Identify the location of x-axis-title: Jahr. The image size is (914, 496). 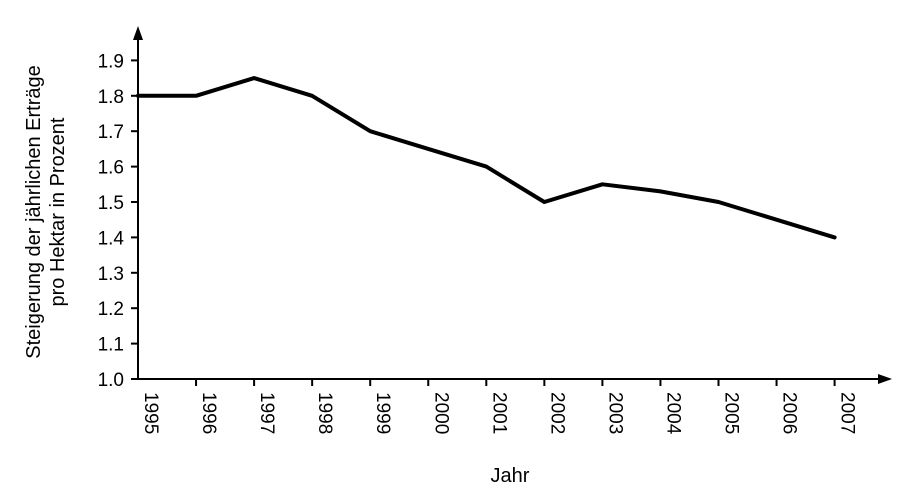
(510, 476).